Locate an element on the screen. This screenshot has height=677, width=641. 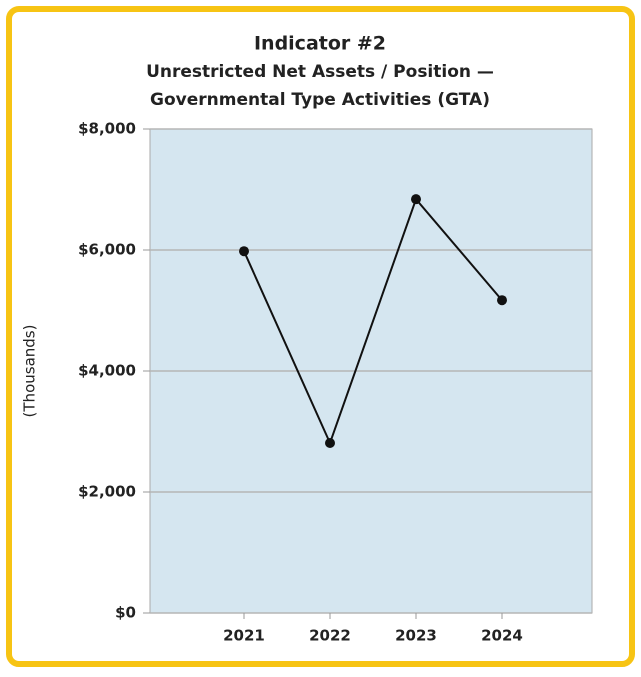
y-axis-label: (Thousands) is located at coordinates (30, 371).